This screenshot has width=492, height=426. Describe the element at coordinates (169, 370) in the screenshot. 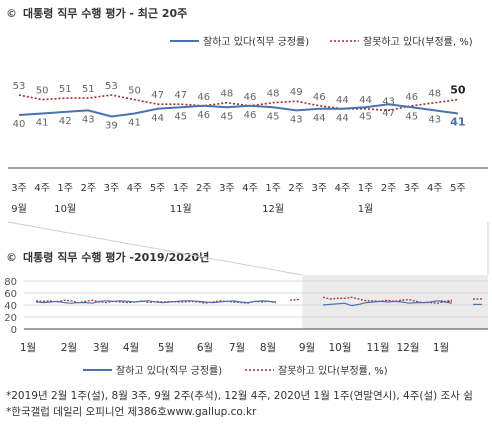

I see `bottom-legend-positive-label: 잘하고 있다(직무 긍정률)` at that location.